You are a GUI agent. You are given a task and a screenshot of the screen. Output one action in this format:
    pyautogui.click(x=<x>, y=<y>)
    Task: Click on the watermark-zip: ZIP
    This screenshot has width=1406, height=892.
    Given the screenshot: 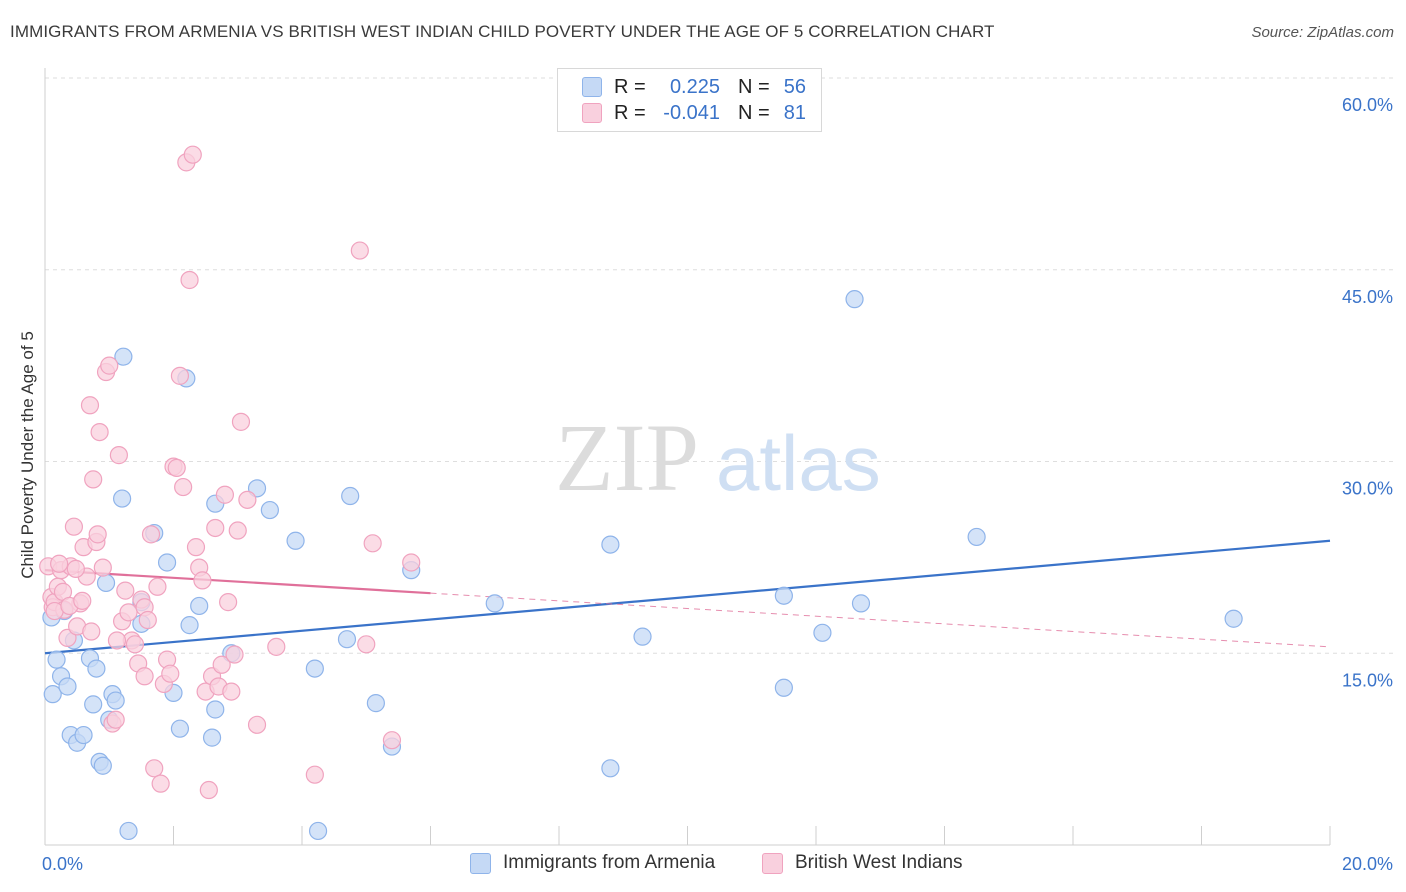 What is the action you would take?
    pyautogui.click(x=627, y=457)
    